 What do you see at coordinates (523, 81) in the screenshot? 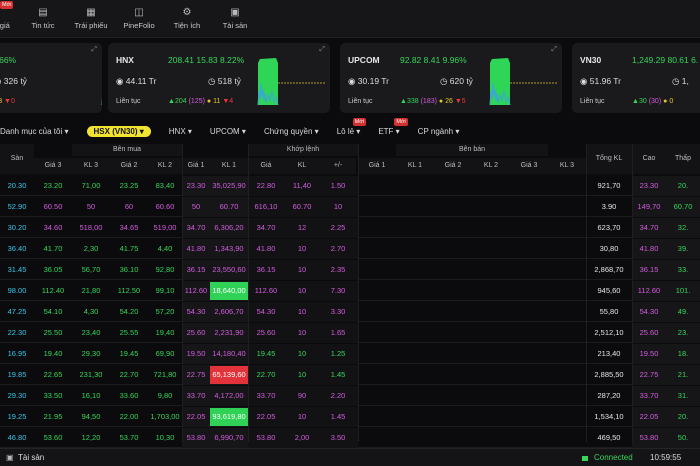
I see `intraday-sparkline` at bounding box center [523, 81].